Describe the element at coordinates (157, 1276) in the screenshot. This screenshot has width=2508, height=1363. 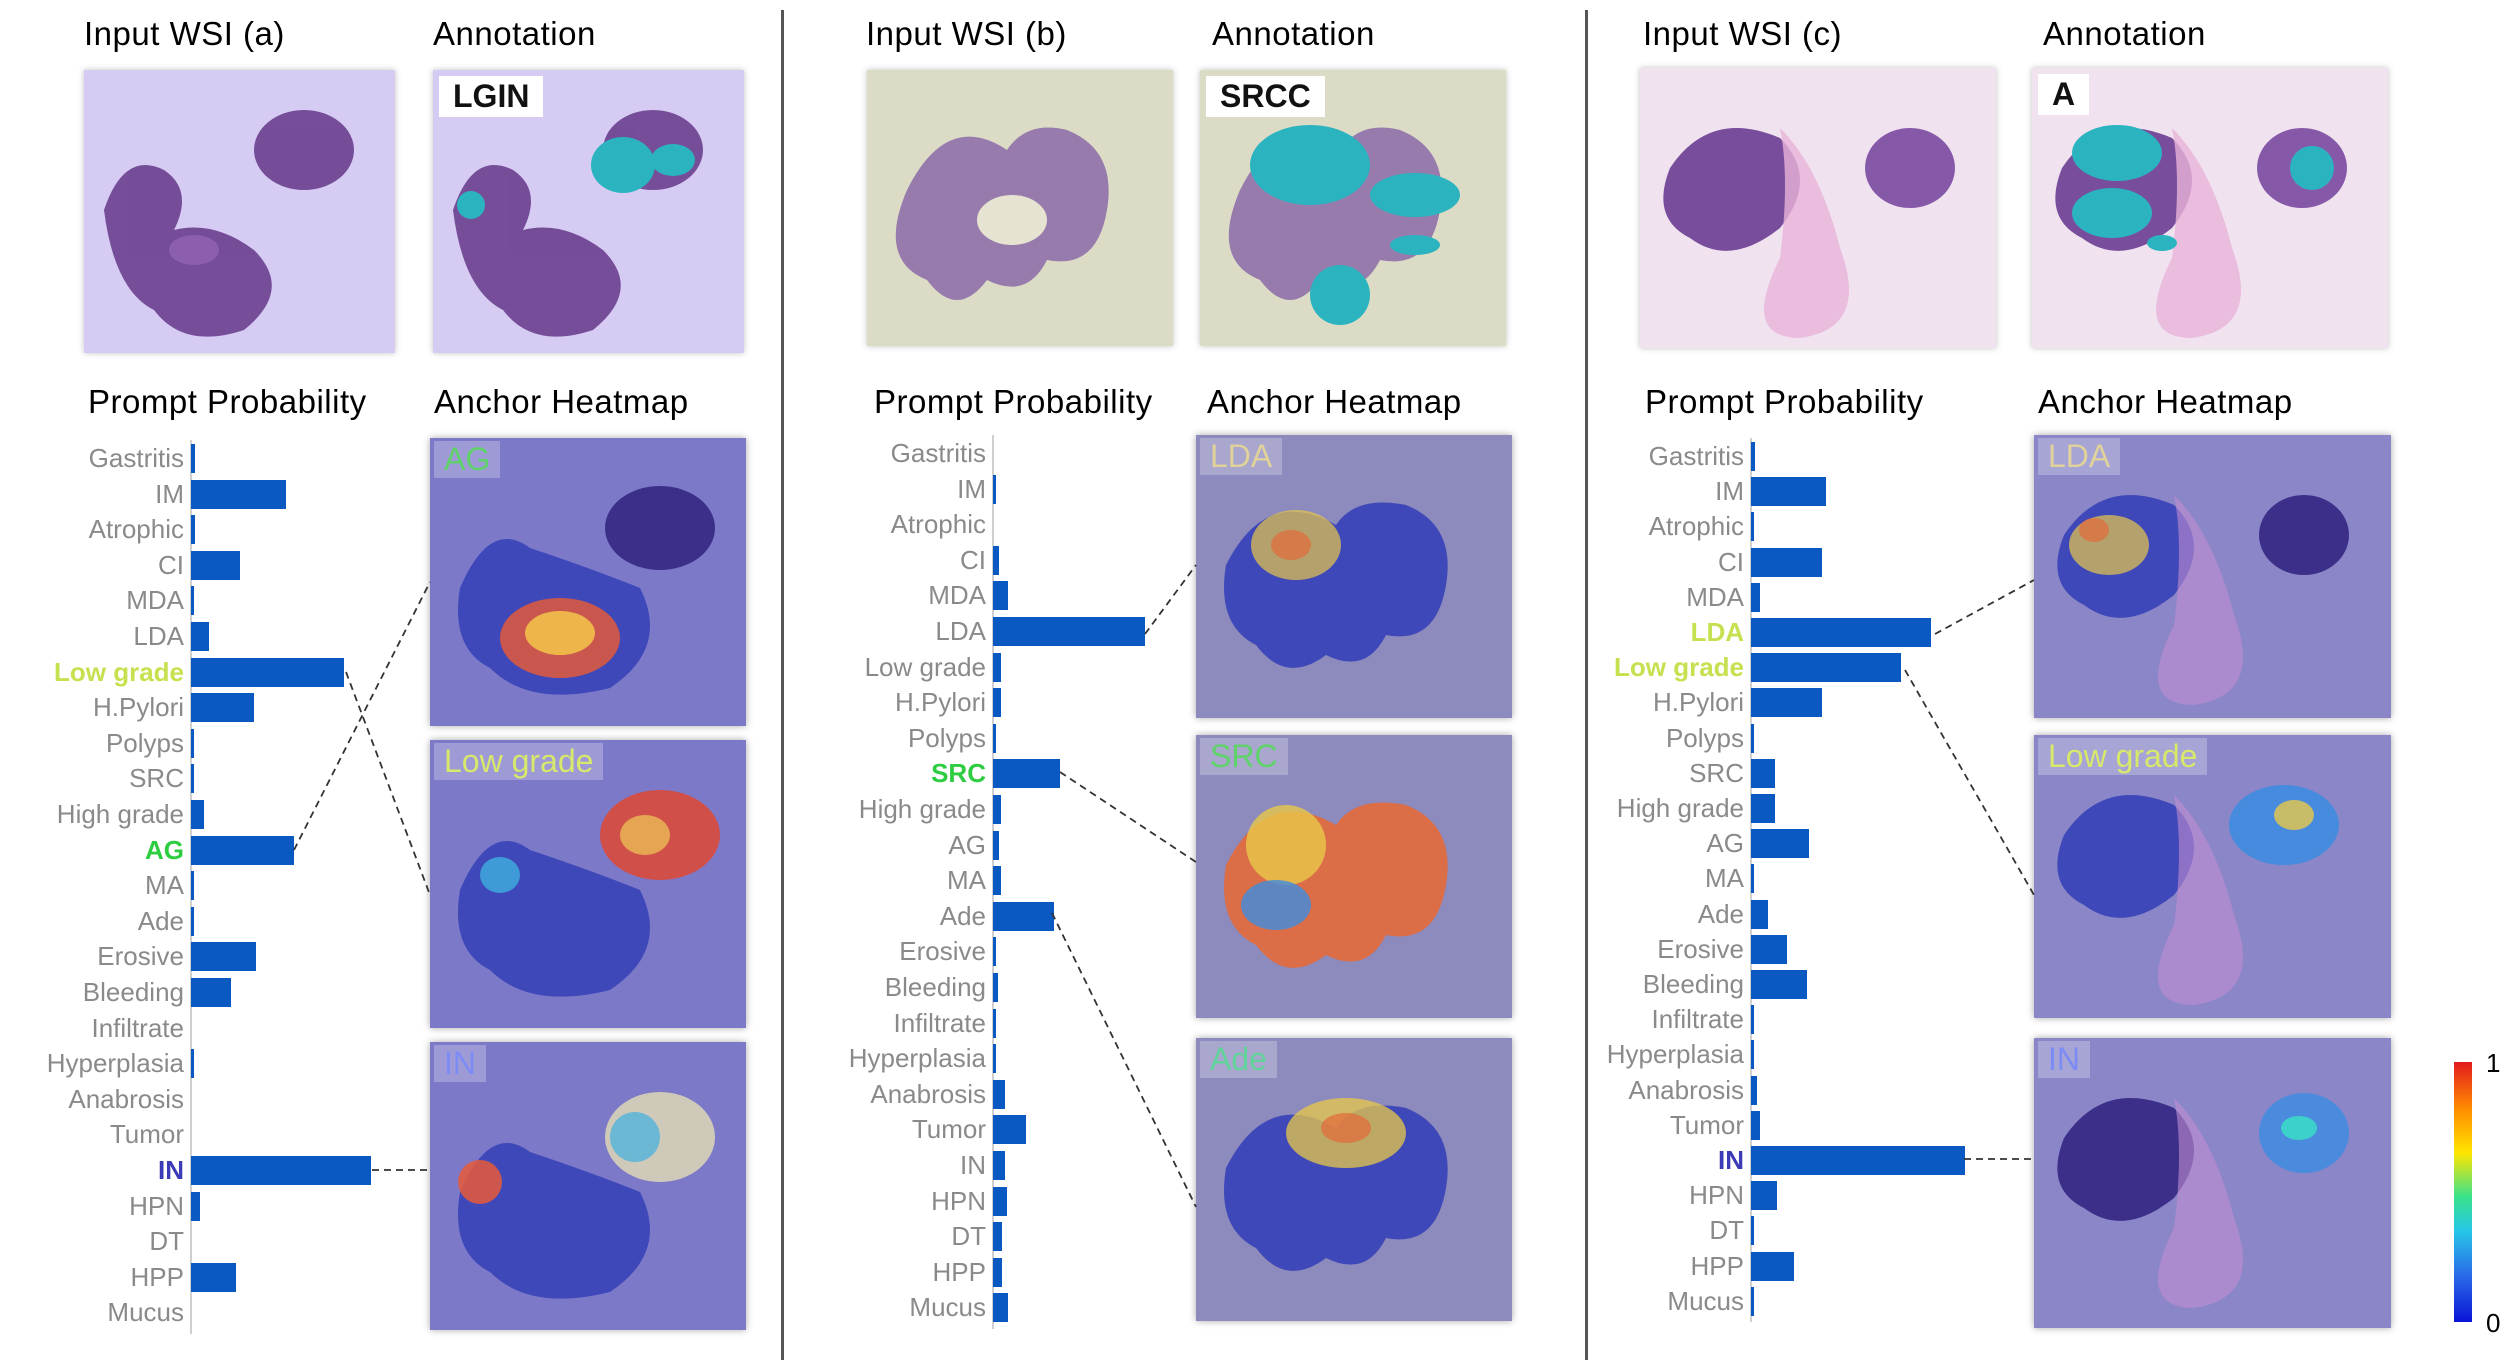
I see `category-label-a: HPP` at that location.